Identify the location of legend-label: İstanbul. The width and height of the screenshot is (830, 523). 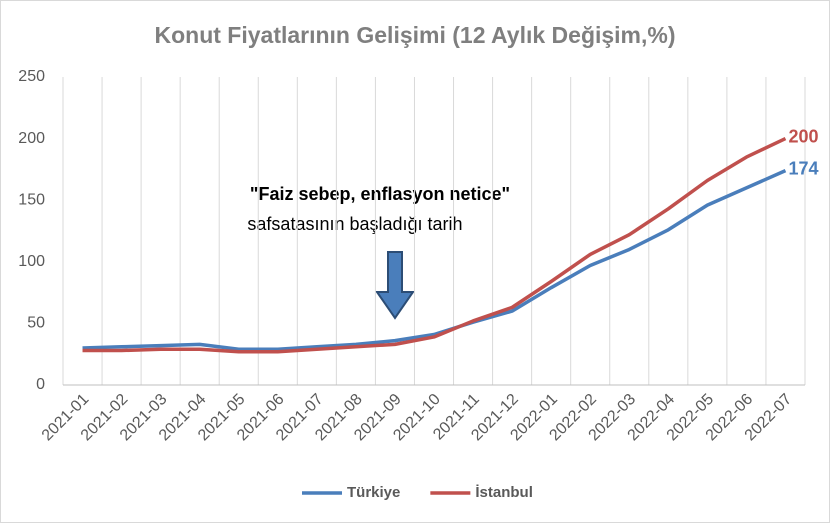
(504, 492).